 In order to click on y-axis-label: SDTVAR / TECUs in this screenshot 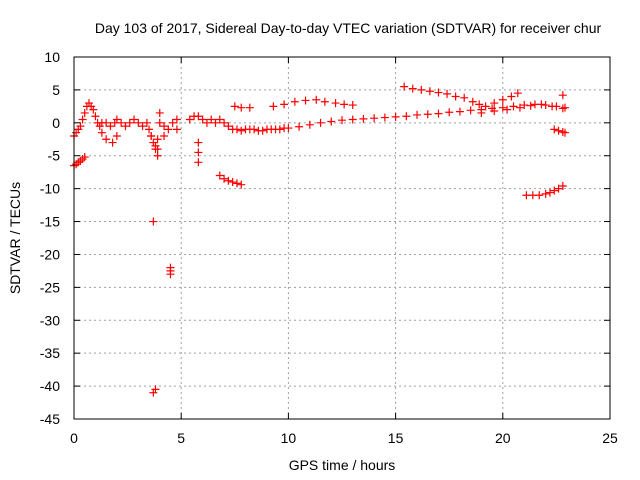, I will do `click(15, 238)`.